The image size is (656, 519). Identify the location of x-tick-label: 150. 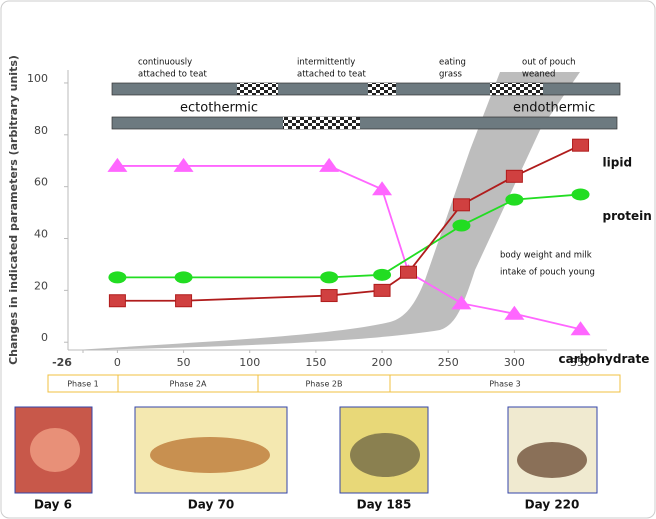
(315, 362).